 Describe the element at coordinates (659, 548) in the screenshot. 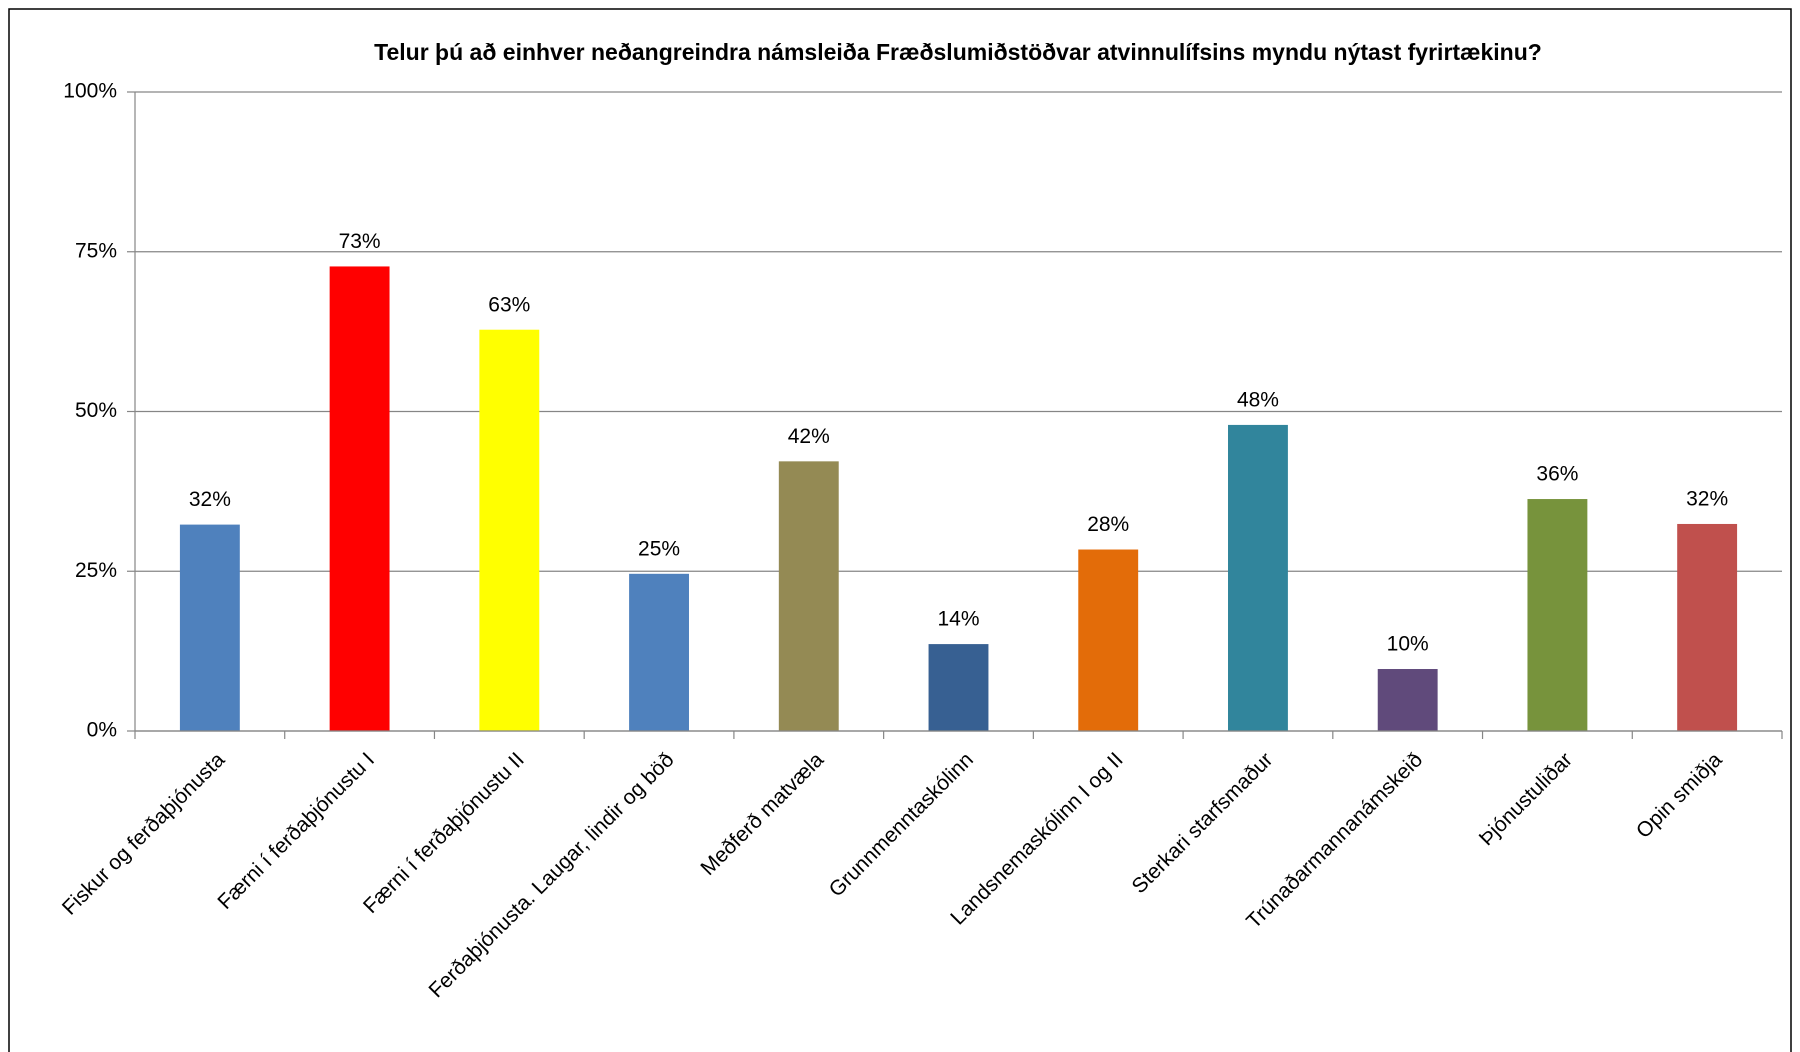

I see `data-label: 25%` at that location.